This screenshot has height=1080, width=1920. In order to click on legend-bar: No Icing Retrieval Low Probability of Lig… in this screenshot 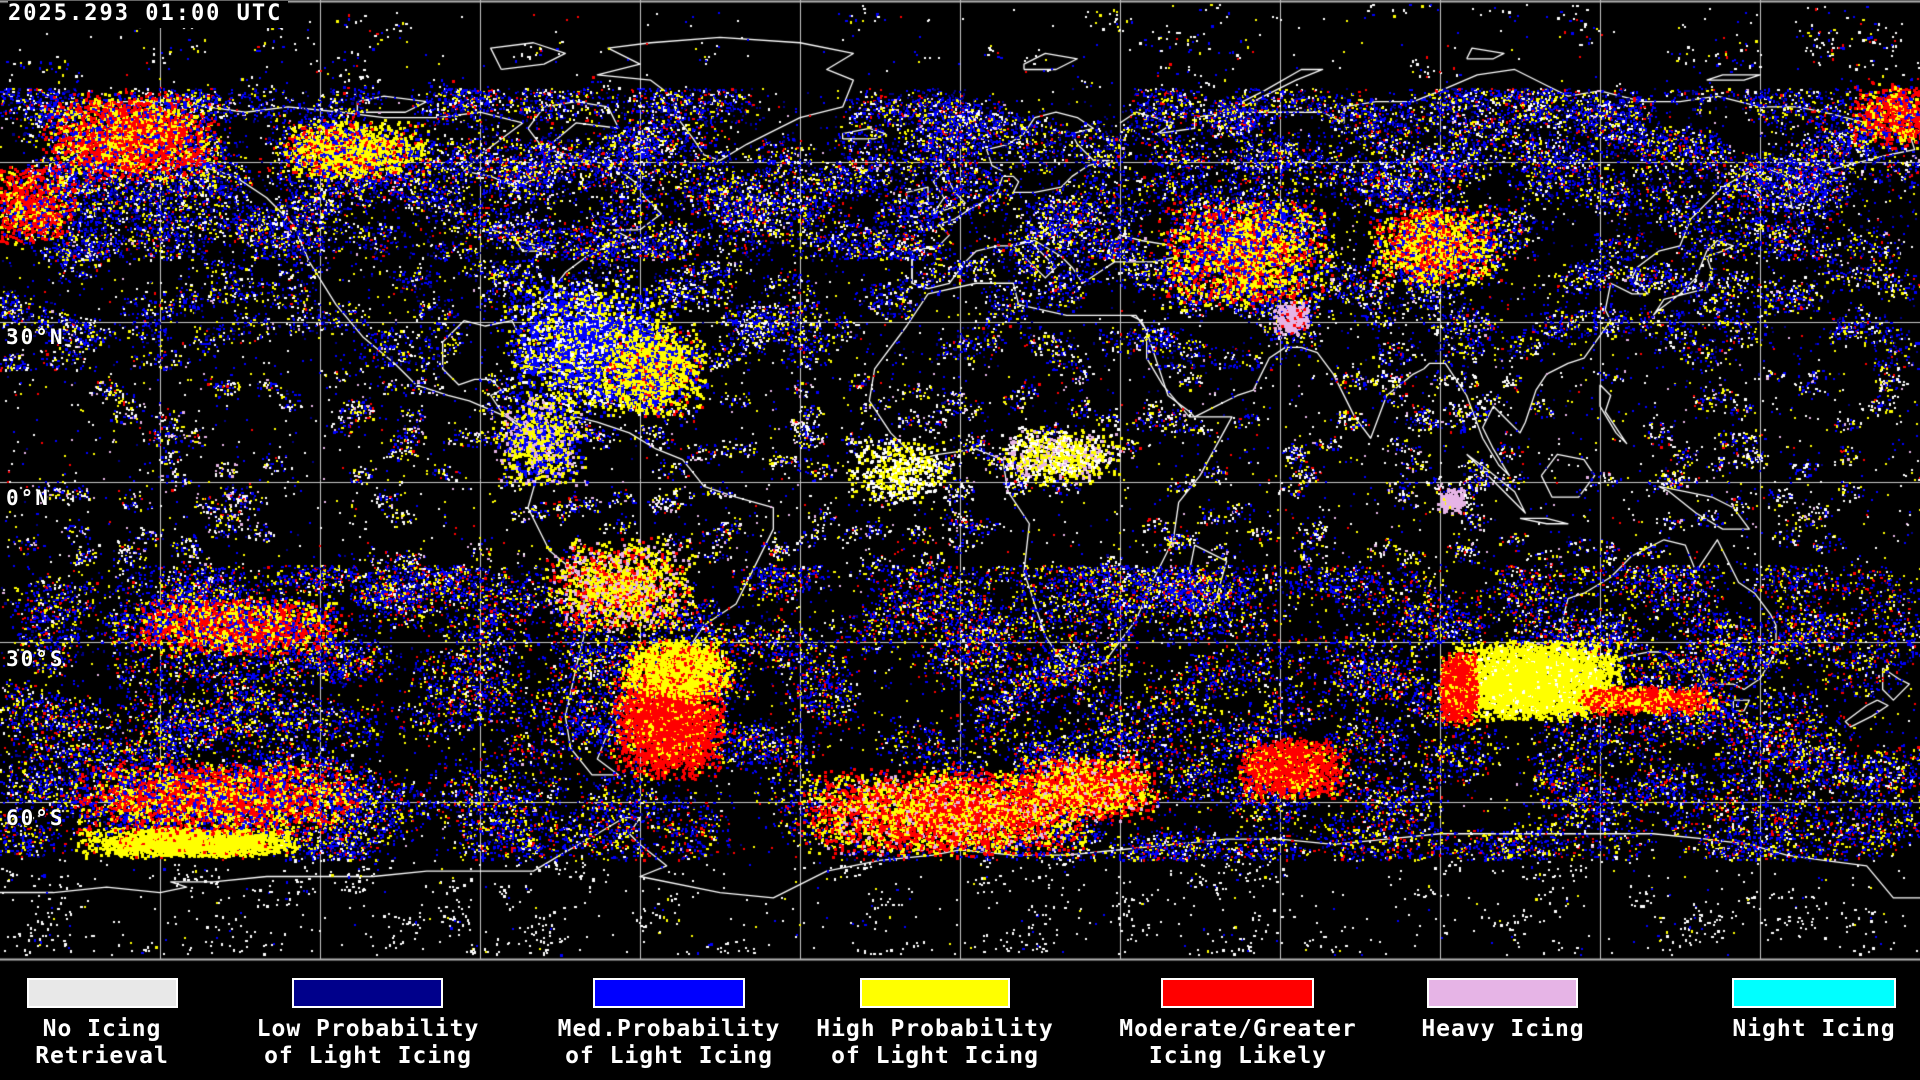, I will do `click(960, 1021)`.